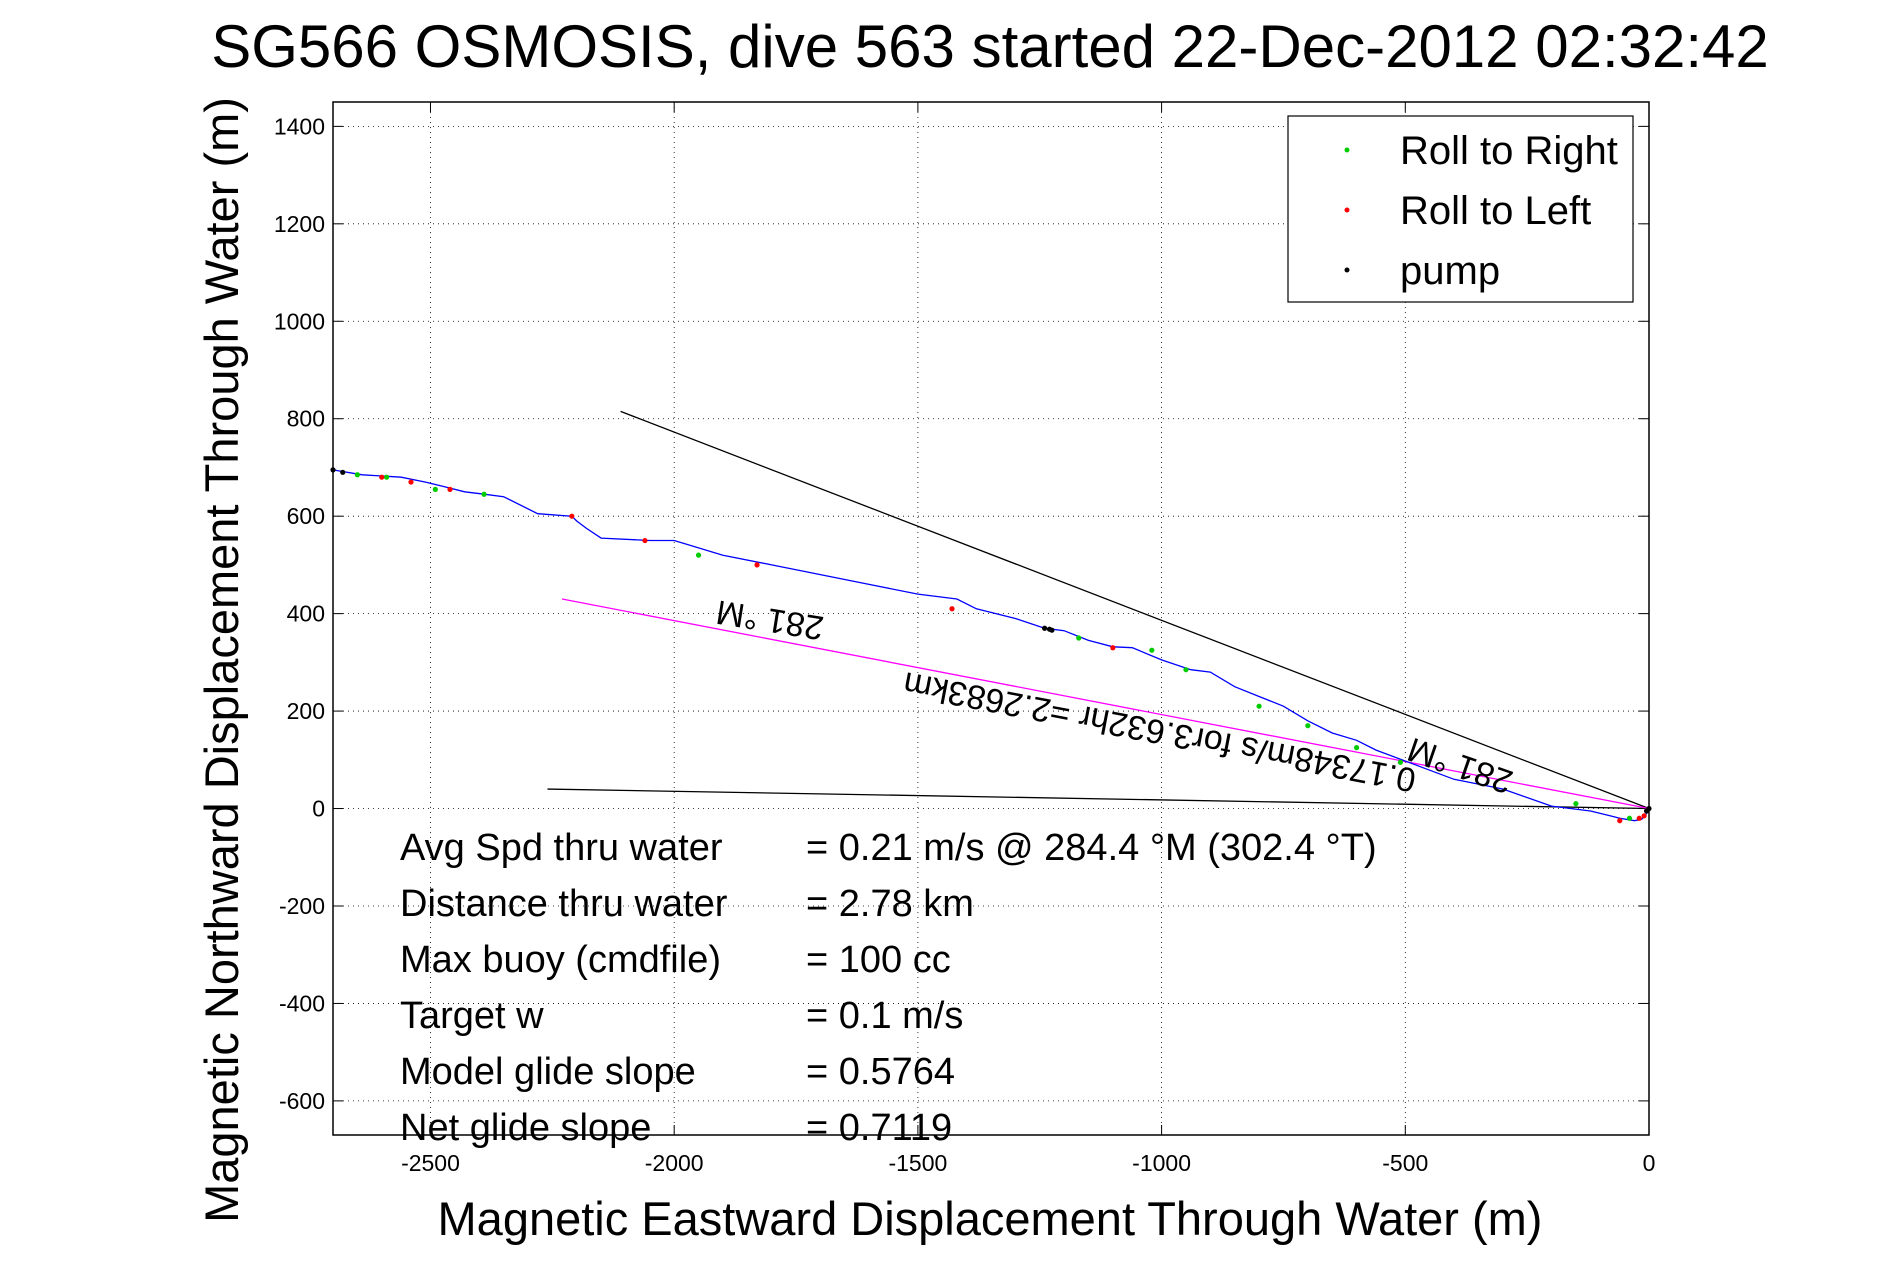  Describe the element at coordinates (561, 848) in the screenshot. I see `stats-label: Avg Spd thru water` at that location.